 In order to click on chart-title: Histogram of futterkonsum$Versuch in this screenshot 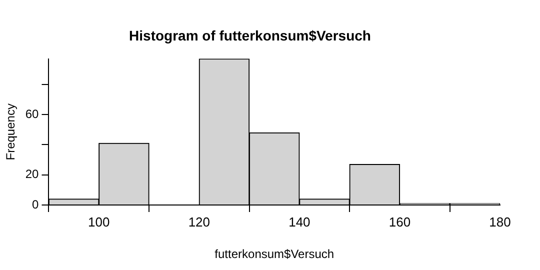, I will do `click(250, 35)`.